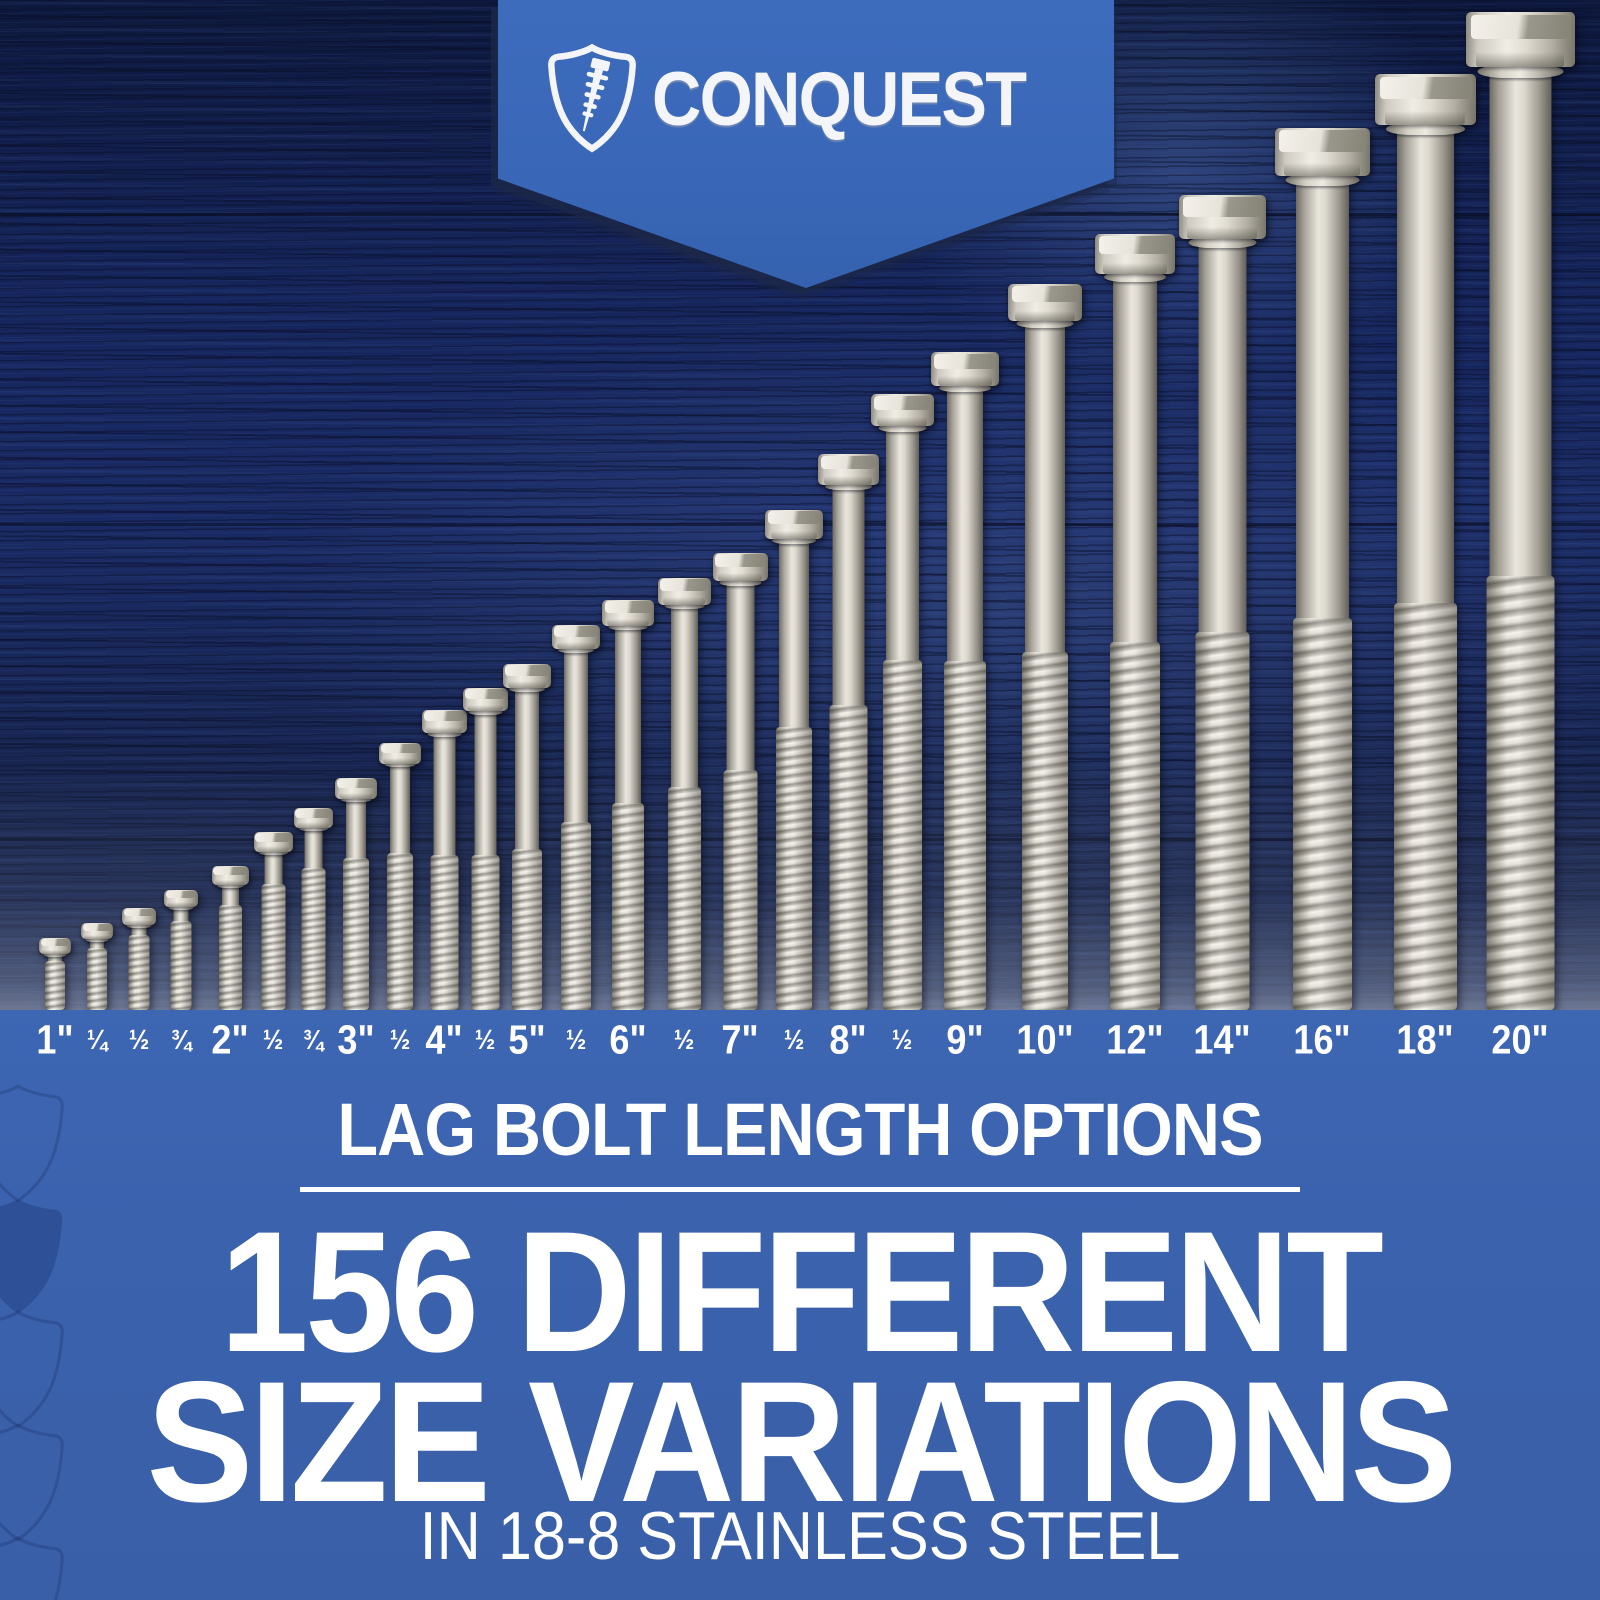 This screenshot has width=1600, height=1600. I want to click on bolt-2in, so click(230, 938).